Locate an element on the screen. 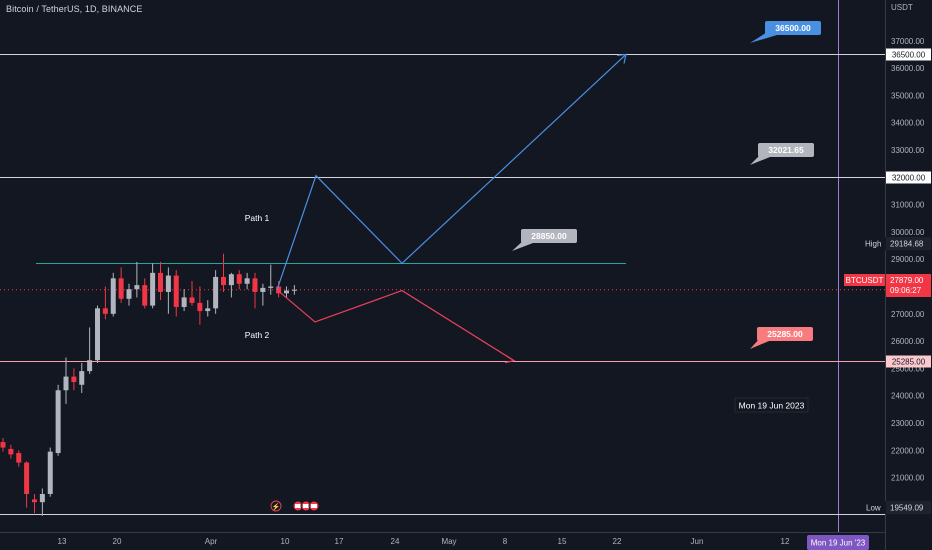 Image resolution: width=932 pixels, height=550 pixels. path-2-arrowhead is located at coordinates (510, 359).